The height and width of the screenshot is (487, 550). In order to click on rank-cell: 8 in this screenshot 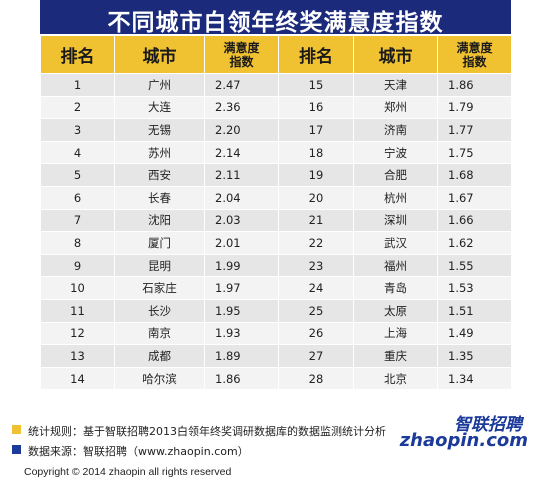, I will do `click(77, 243)`.